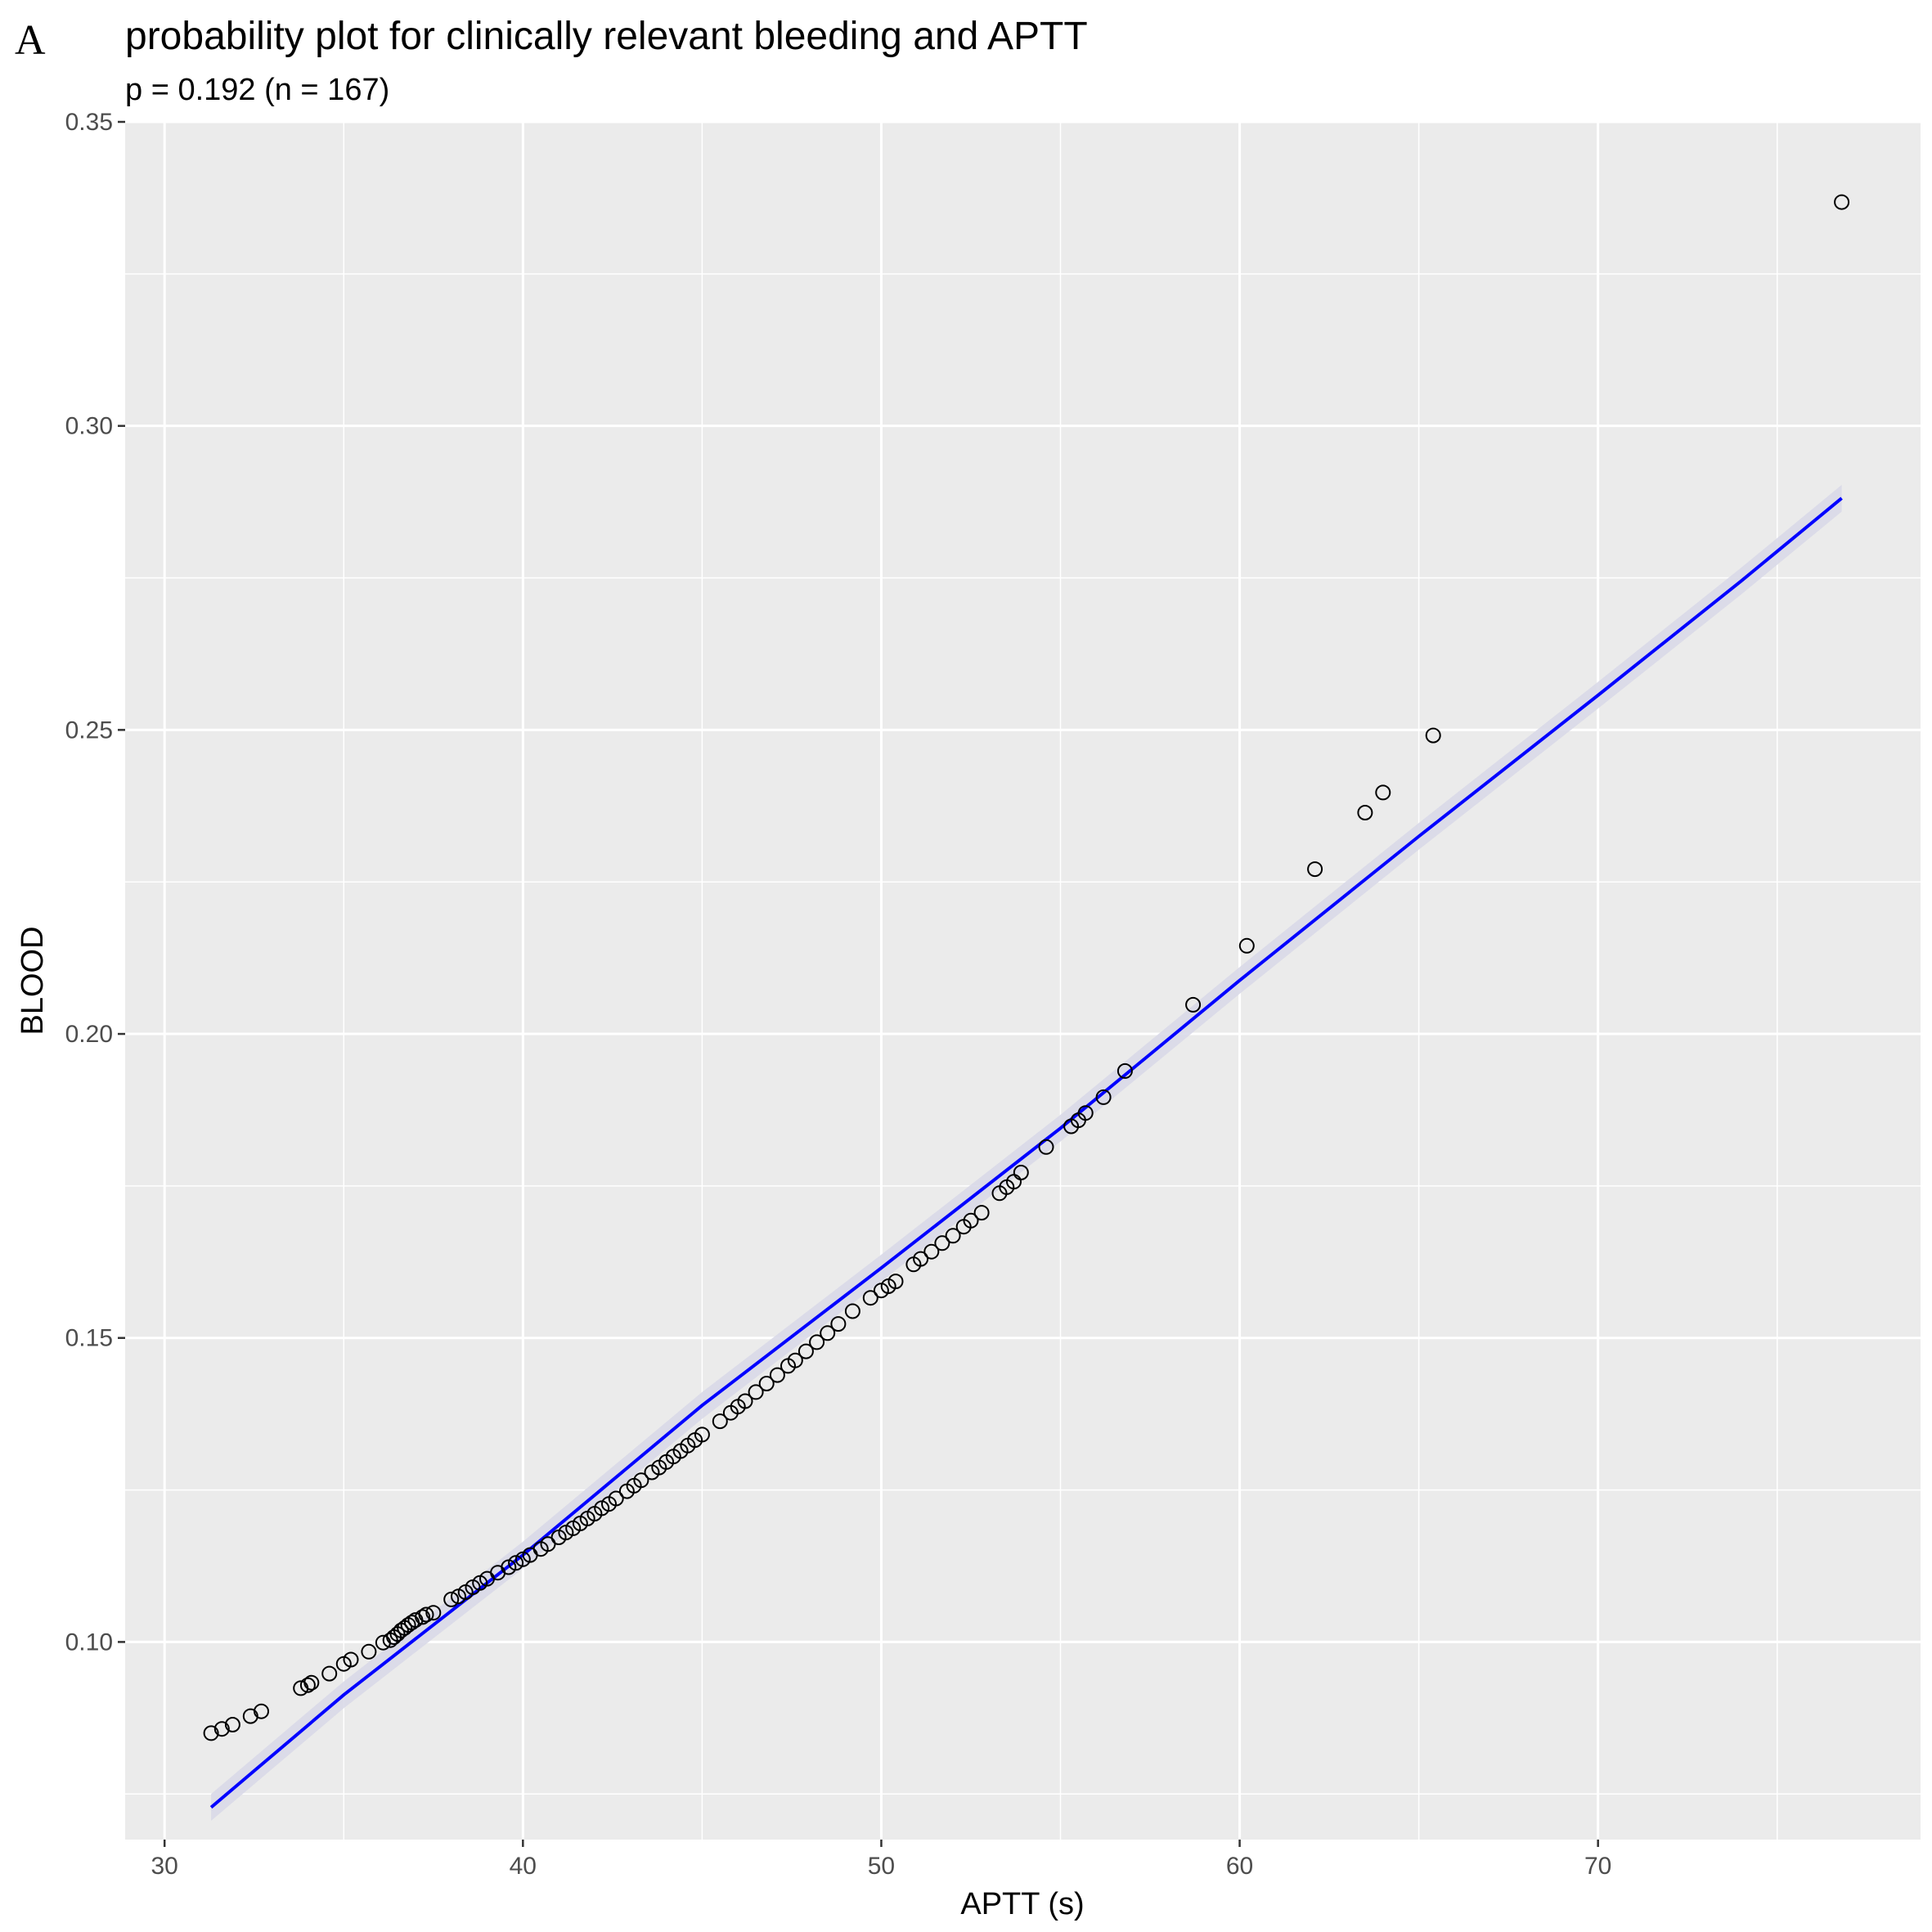  Describe the element at coordinates (33, 981) in the screenshot. I see `y-axis-title: BLOOD` at that location.